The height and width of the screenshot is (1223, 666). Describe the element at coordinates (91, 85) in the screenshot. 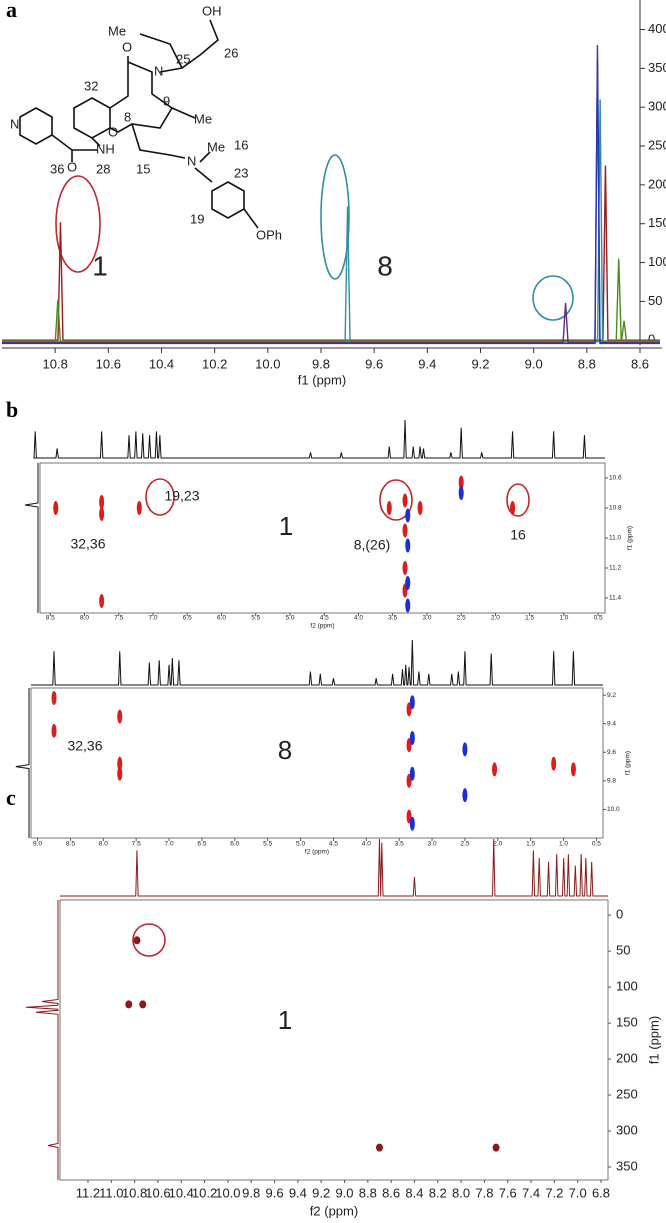

I see `atom-label: 32` at that location.